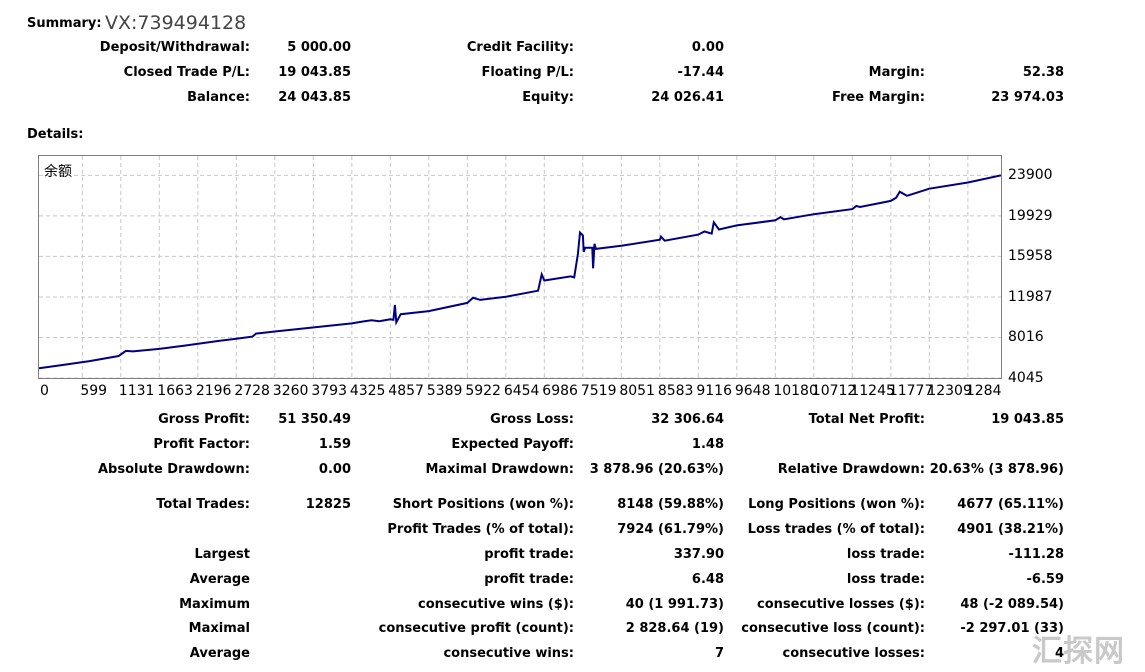 The image size is (1145, 672). What do you see at coordinates (656, 469) in the screenshot?
I see `stats-value-r2-c1: 3 878.96 (20.63%)` at bounding box center [656, 469].